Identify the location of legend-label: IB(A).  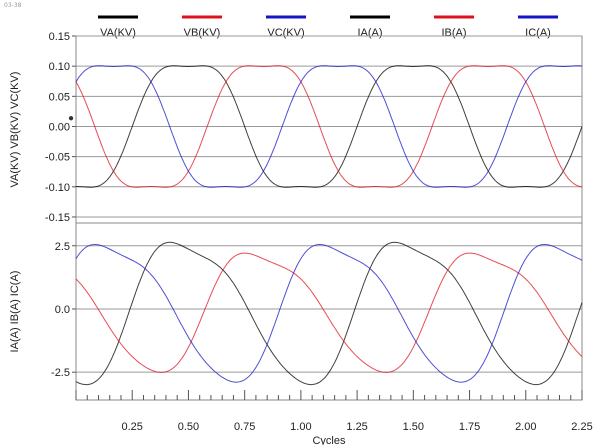
(453, 33).